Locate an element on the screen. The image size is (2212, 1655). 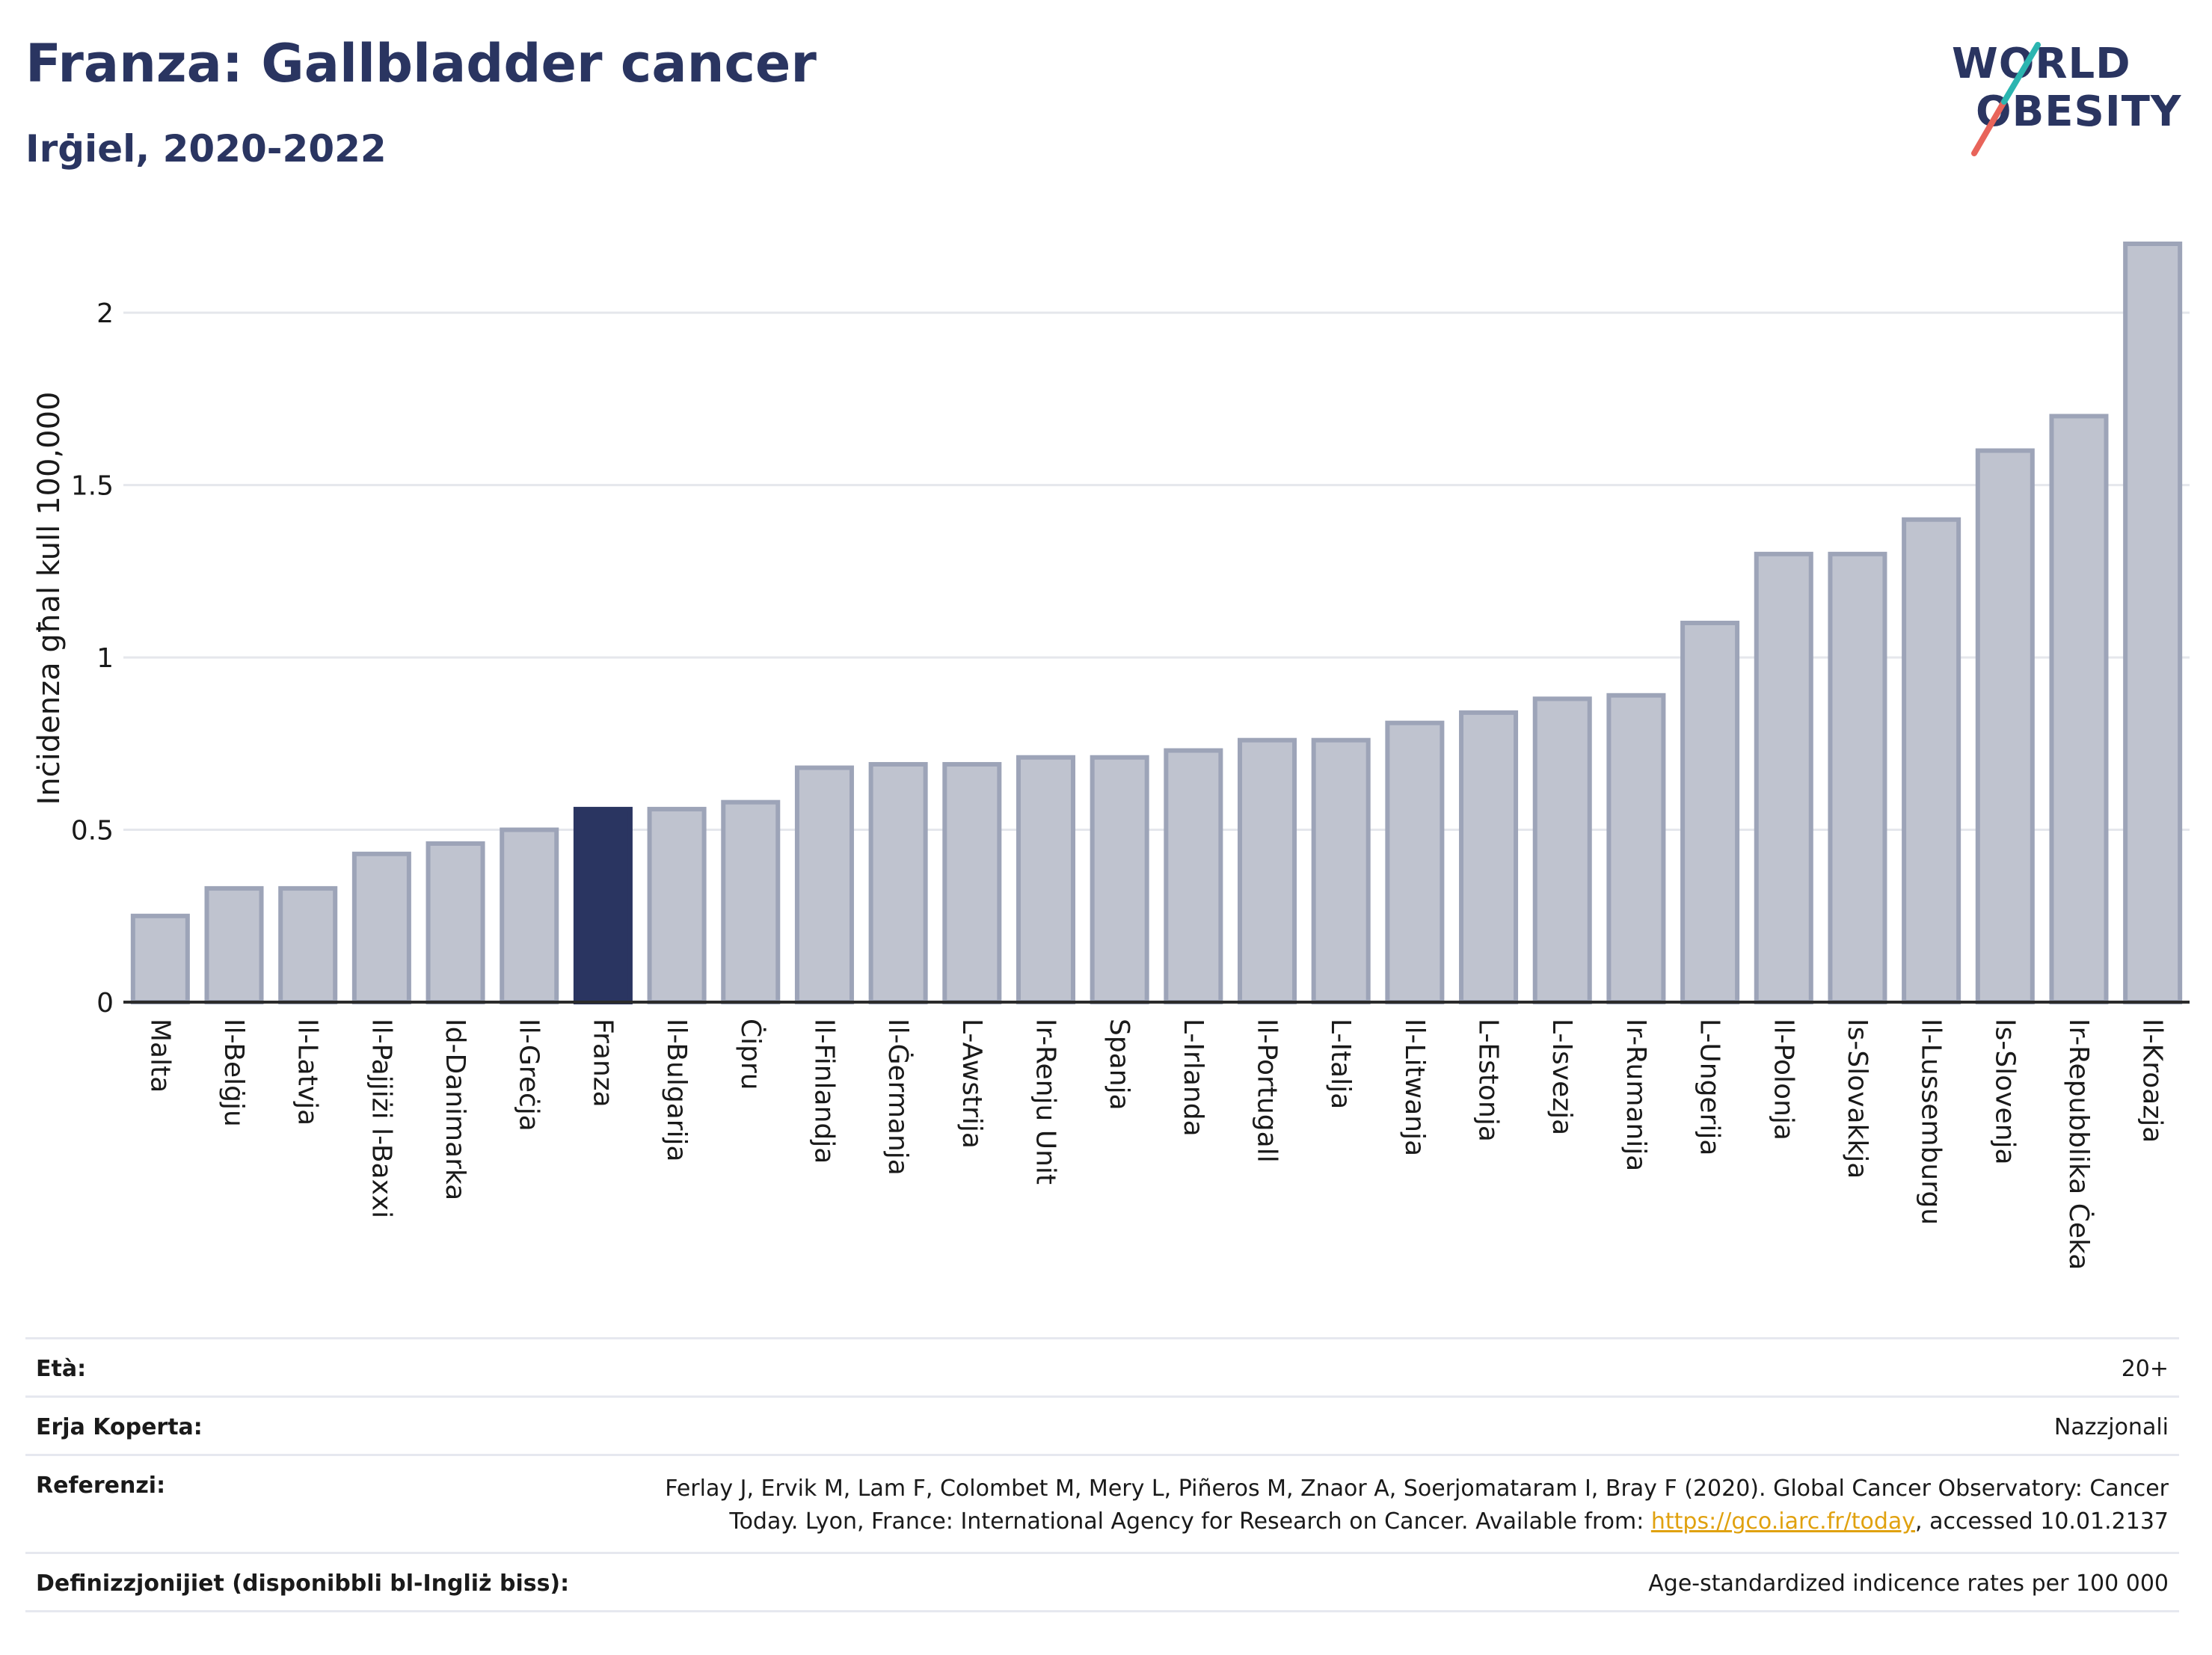
x-tick-label: Ir-Rumanija is located at coordinates (1635, 1095).